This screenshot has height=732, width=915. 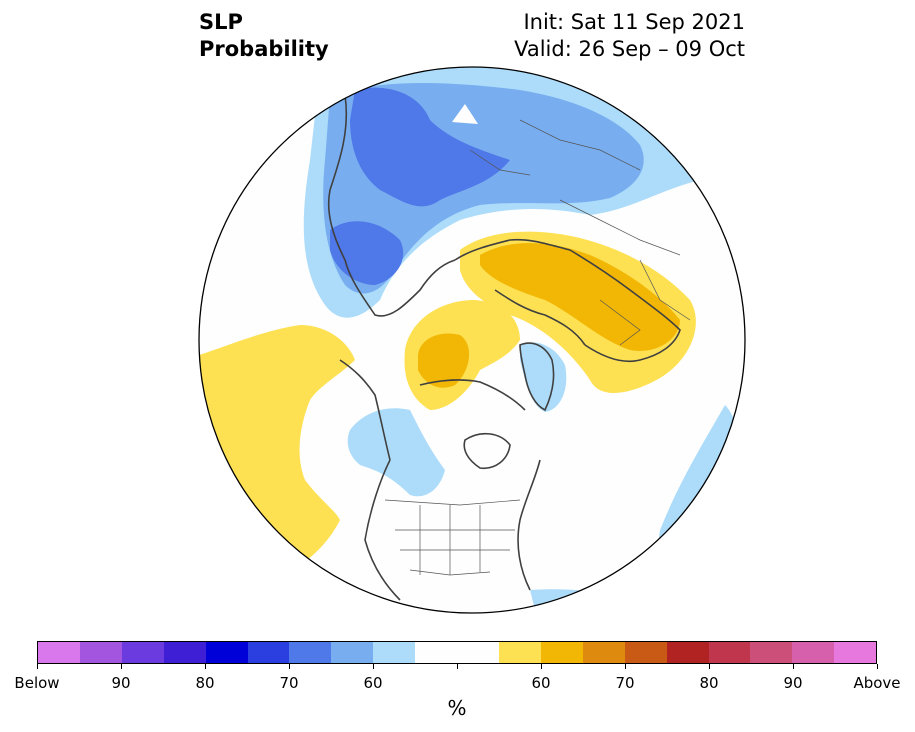 What do you see at coordinates (382, 530) in the screenshot?
I see `coast-north-america-west` at bounding box center [382, 530].